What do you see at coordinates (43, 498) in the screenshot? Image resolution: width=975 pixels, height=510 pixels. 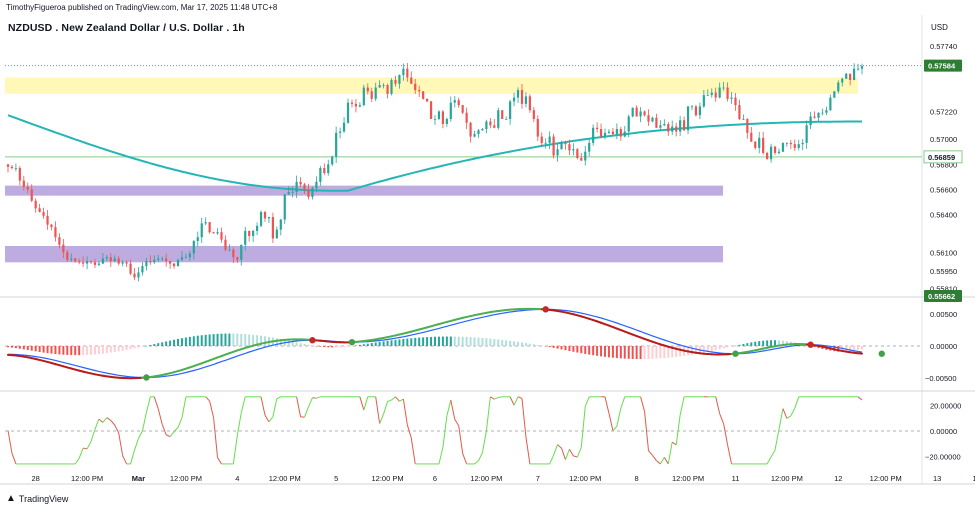 I see `footer-brand-label: TradingView` at bounding box center [43, 498].